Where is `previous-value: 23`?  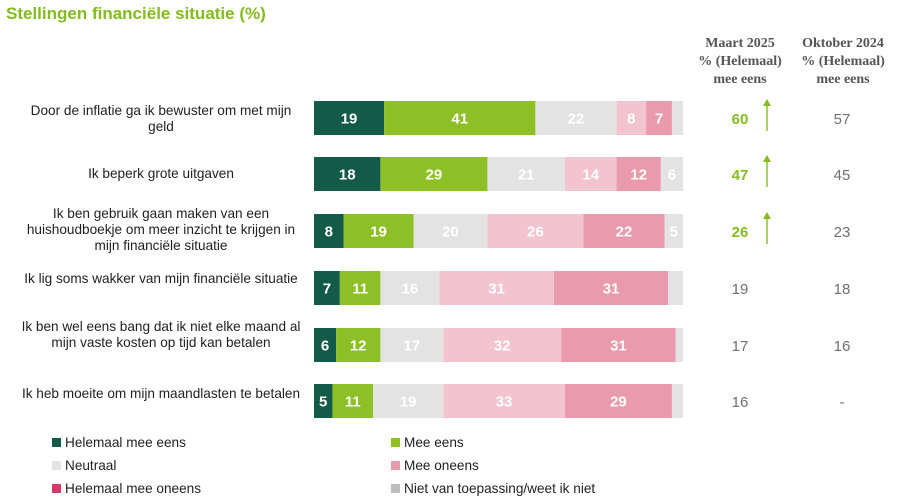 previous-value: 23 is located at coordinates (842, 232).